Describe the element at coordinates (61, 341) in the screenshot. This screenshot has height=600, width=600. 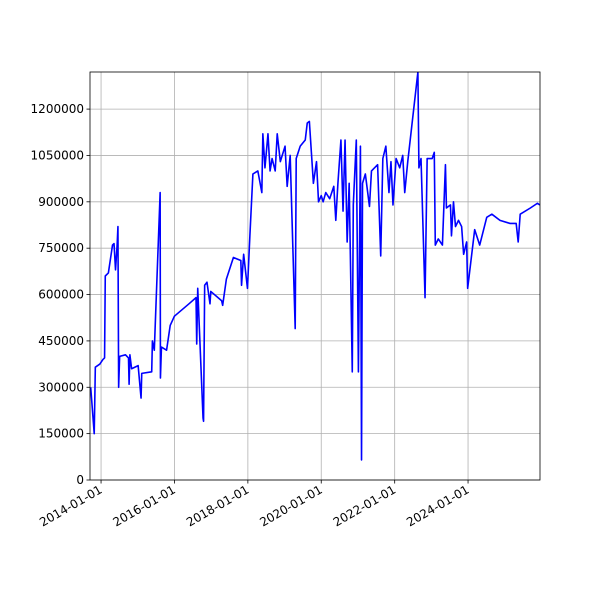
I see `y-tick-label: 450000` at that location.